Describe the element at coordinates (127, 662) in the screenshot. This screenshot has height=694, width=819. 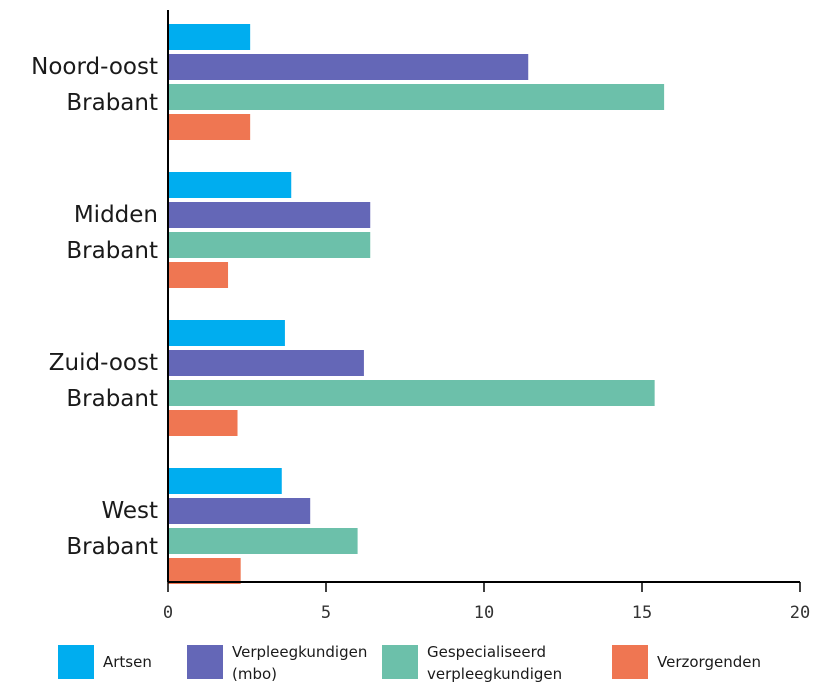
I see `legend-label: Artsen` at that location.